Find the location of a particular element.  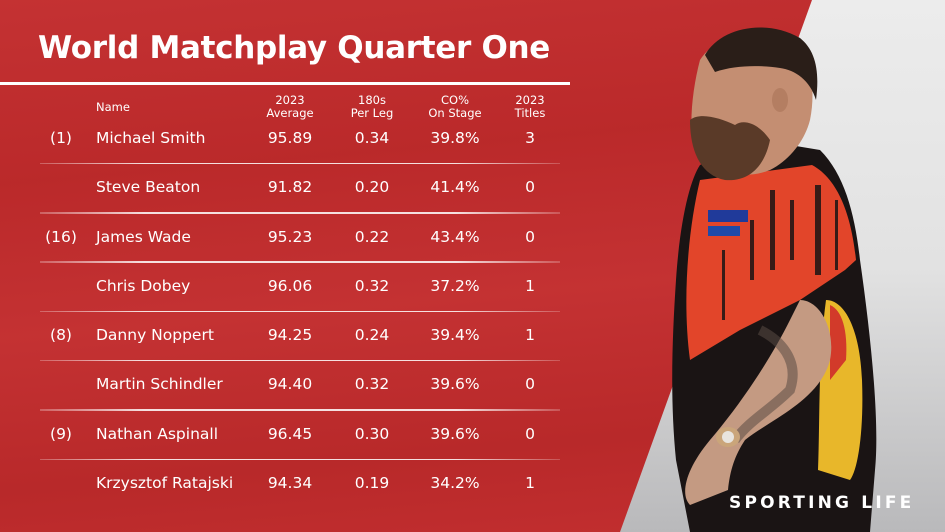

table-row: (1) Michael Smith 95.89 0.34 39.8% 3 is located at coordinates (300, 140).